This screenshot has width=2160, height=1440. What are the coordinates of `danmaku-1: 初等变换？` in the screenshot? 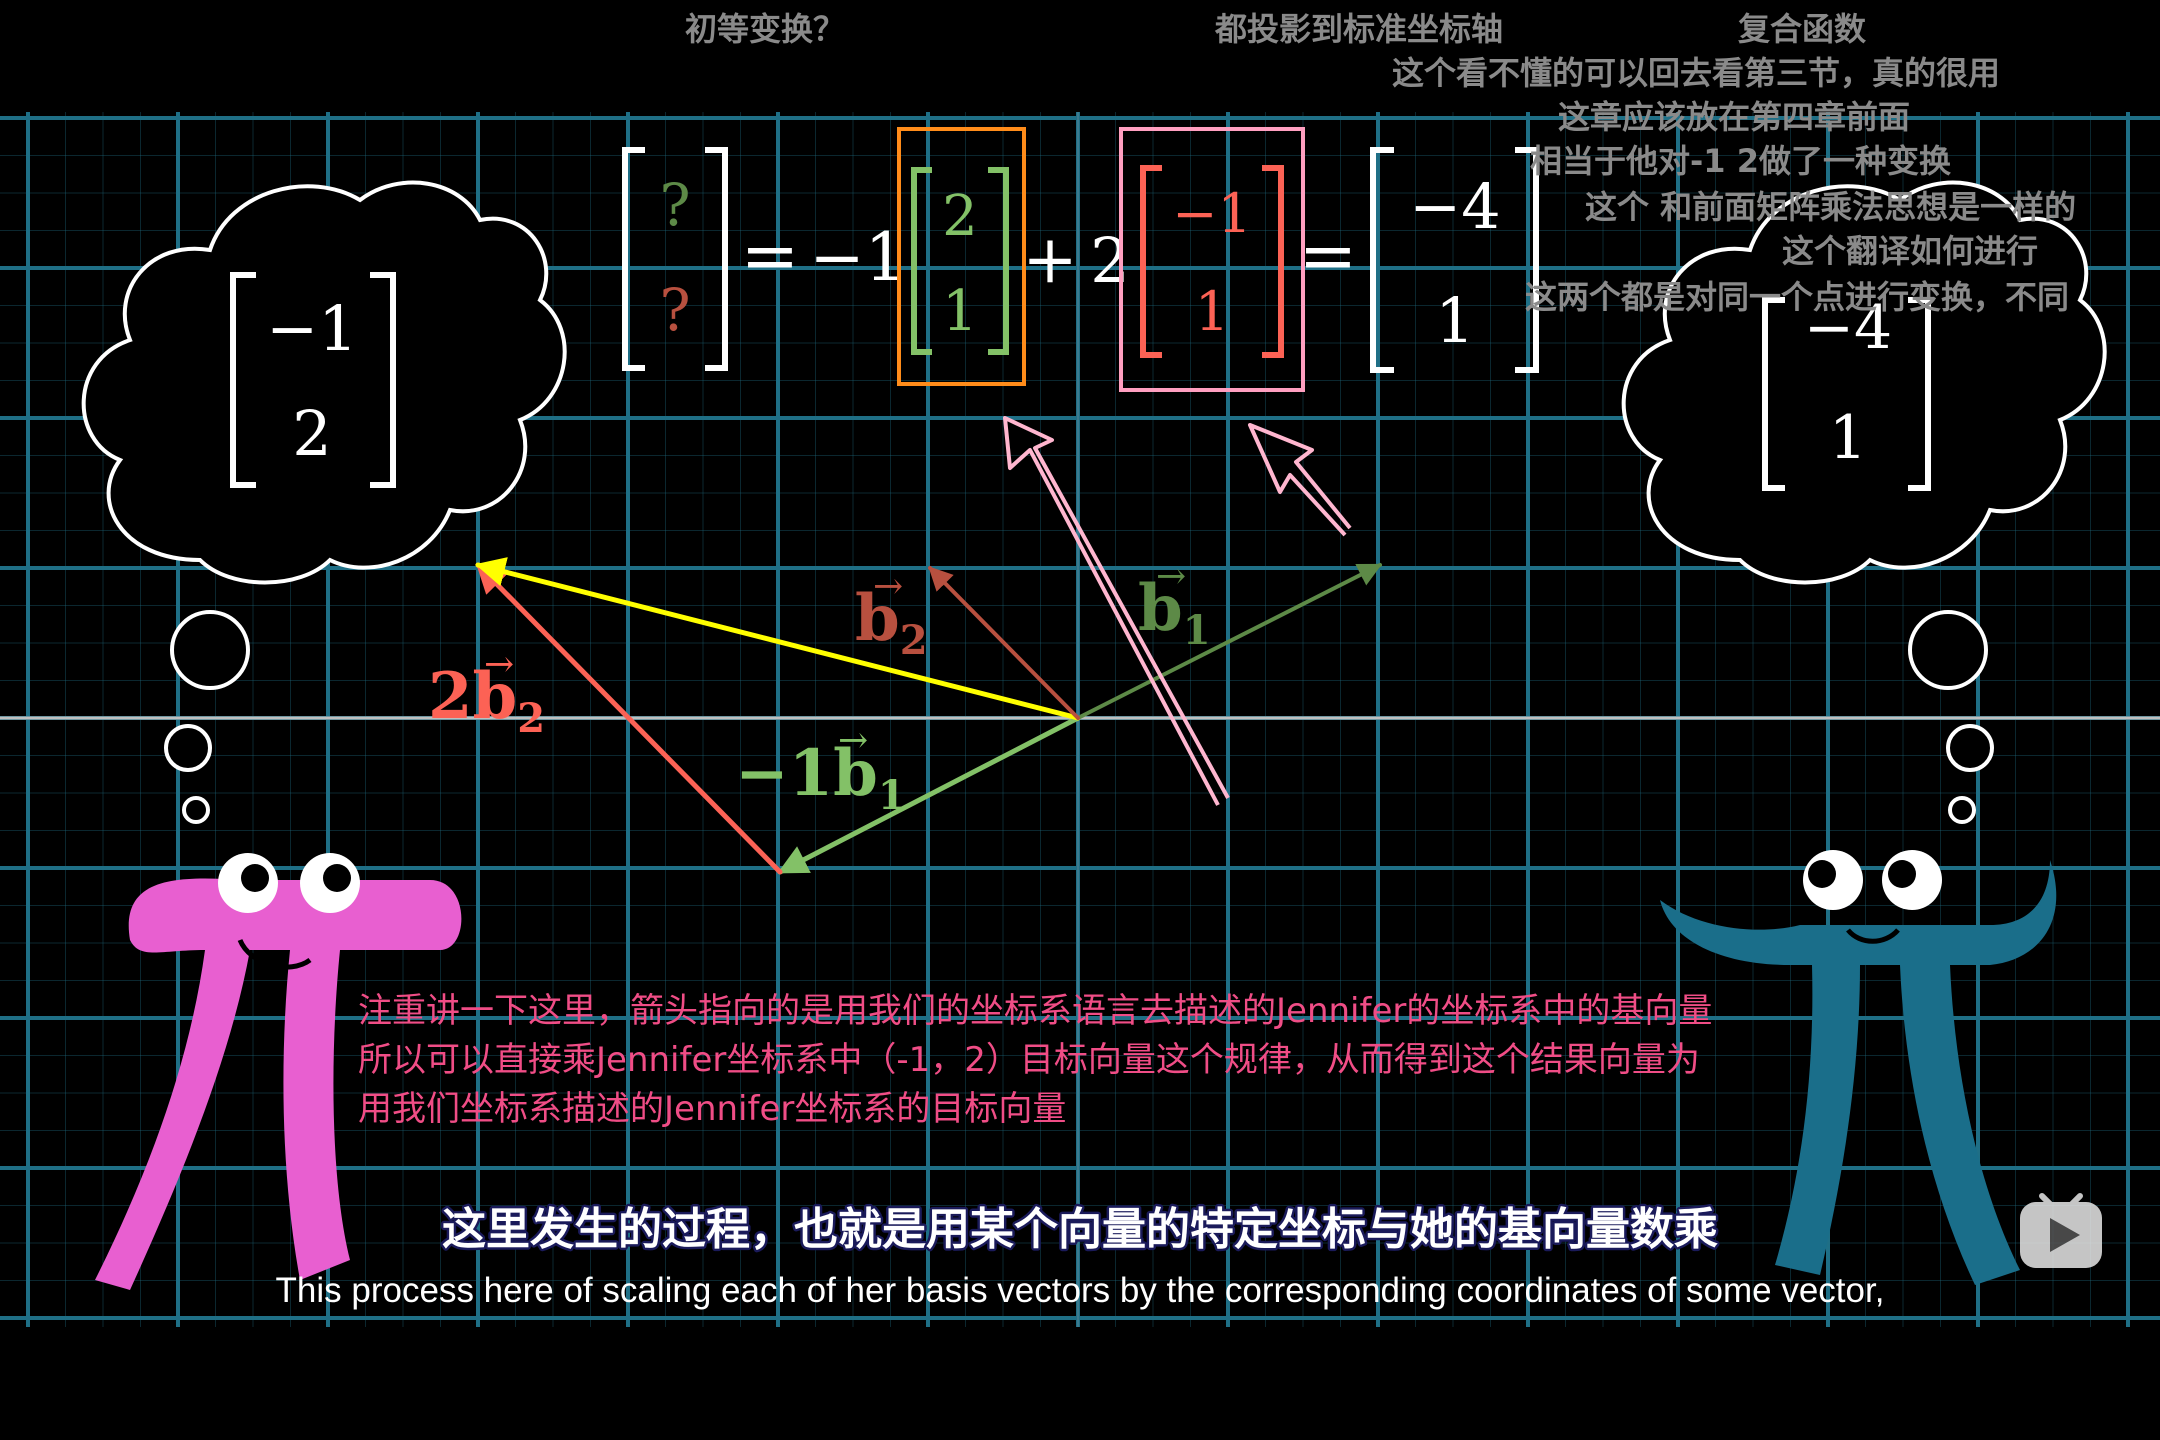 It's located at (765, 29).